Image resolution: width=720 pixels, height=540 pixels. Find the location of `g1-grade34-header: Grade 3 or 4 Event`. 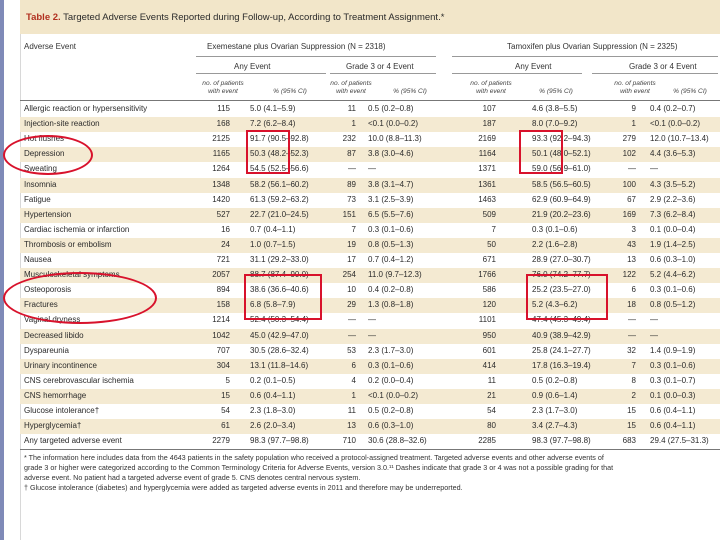

g1-grade34-header: Grade 3 or 4 Event is located at coordinates (380, 66).